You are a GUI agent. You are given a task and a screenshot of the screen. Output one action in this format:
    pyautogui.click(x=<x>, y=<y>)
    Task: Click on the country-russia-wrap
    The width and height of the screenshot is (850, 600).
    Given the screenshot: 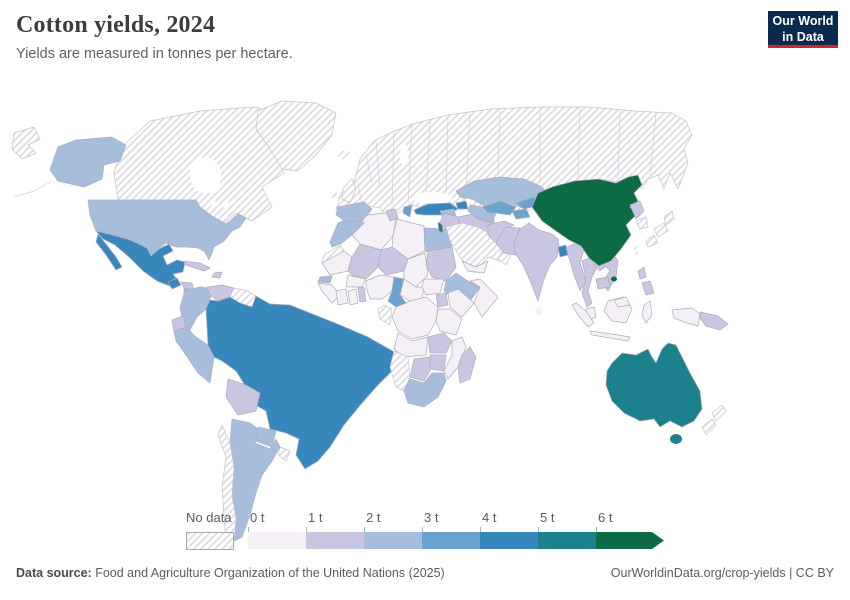 What is the action you would take?
    pyautogui.click(x=26, y=143)
    